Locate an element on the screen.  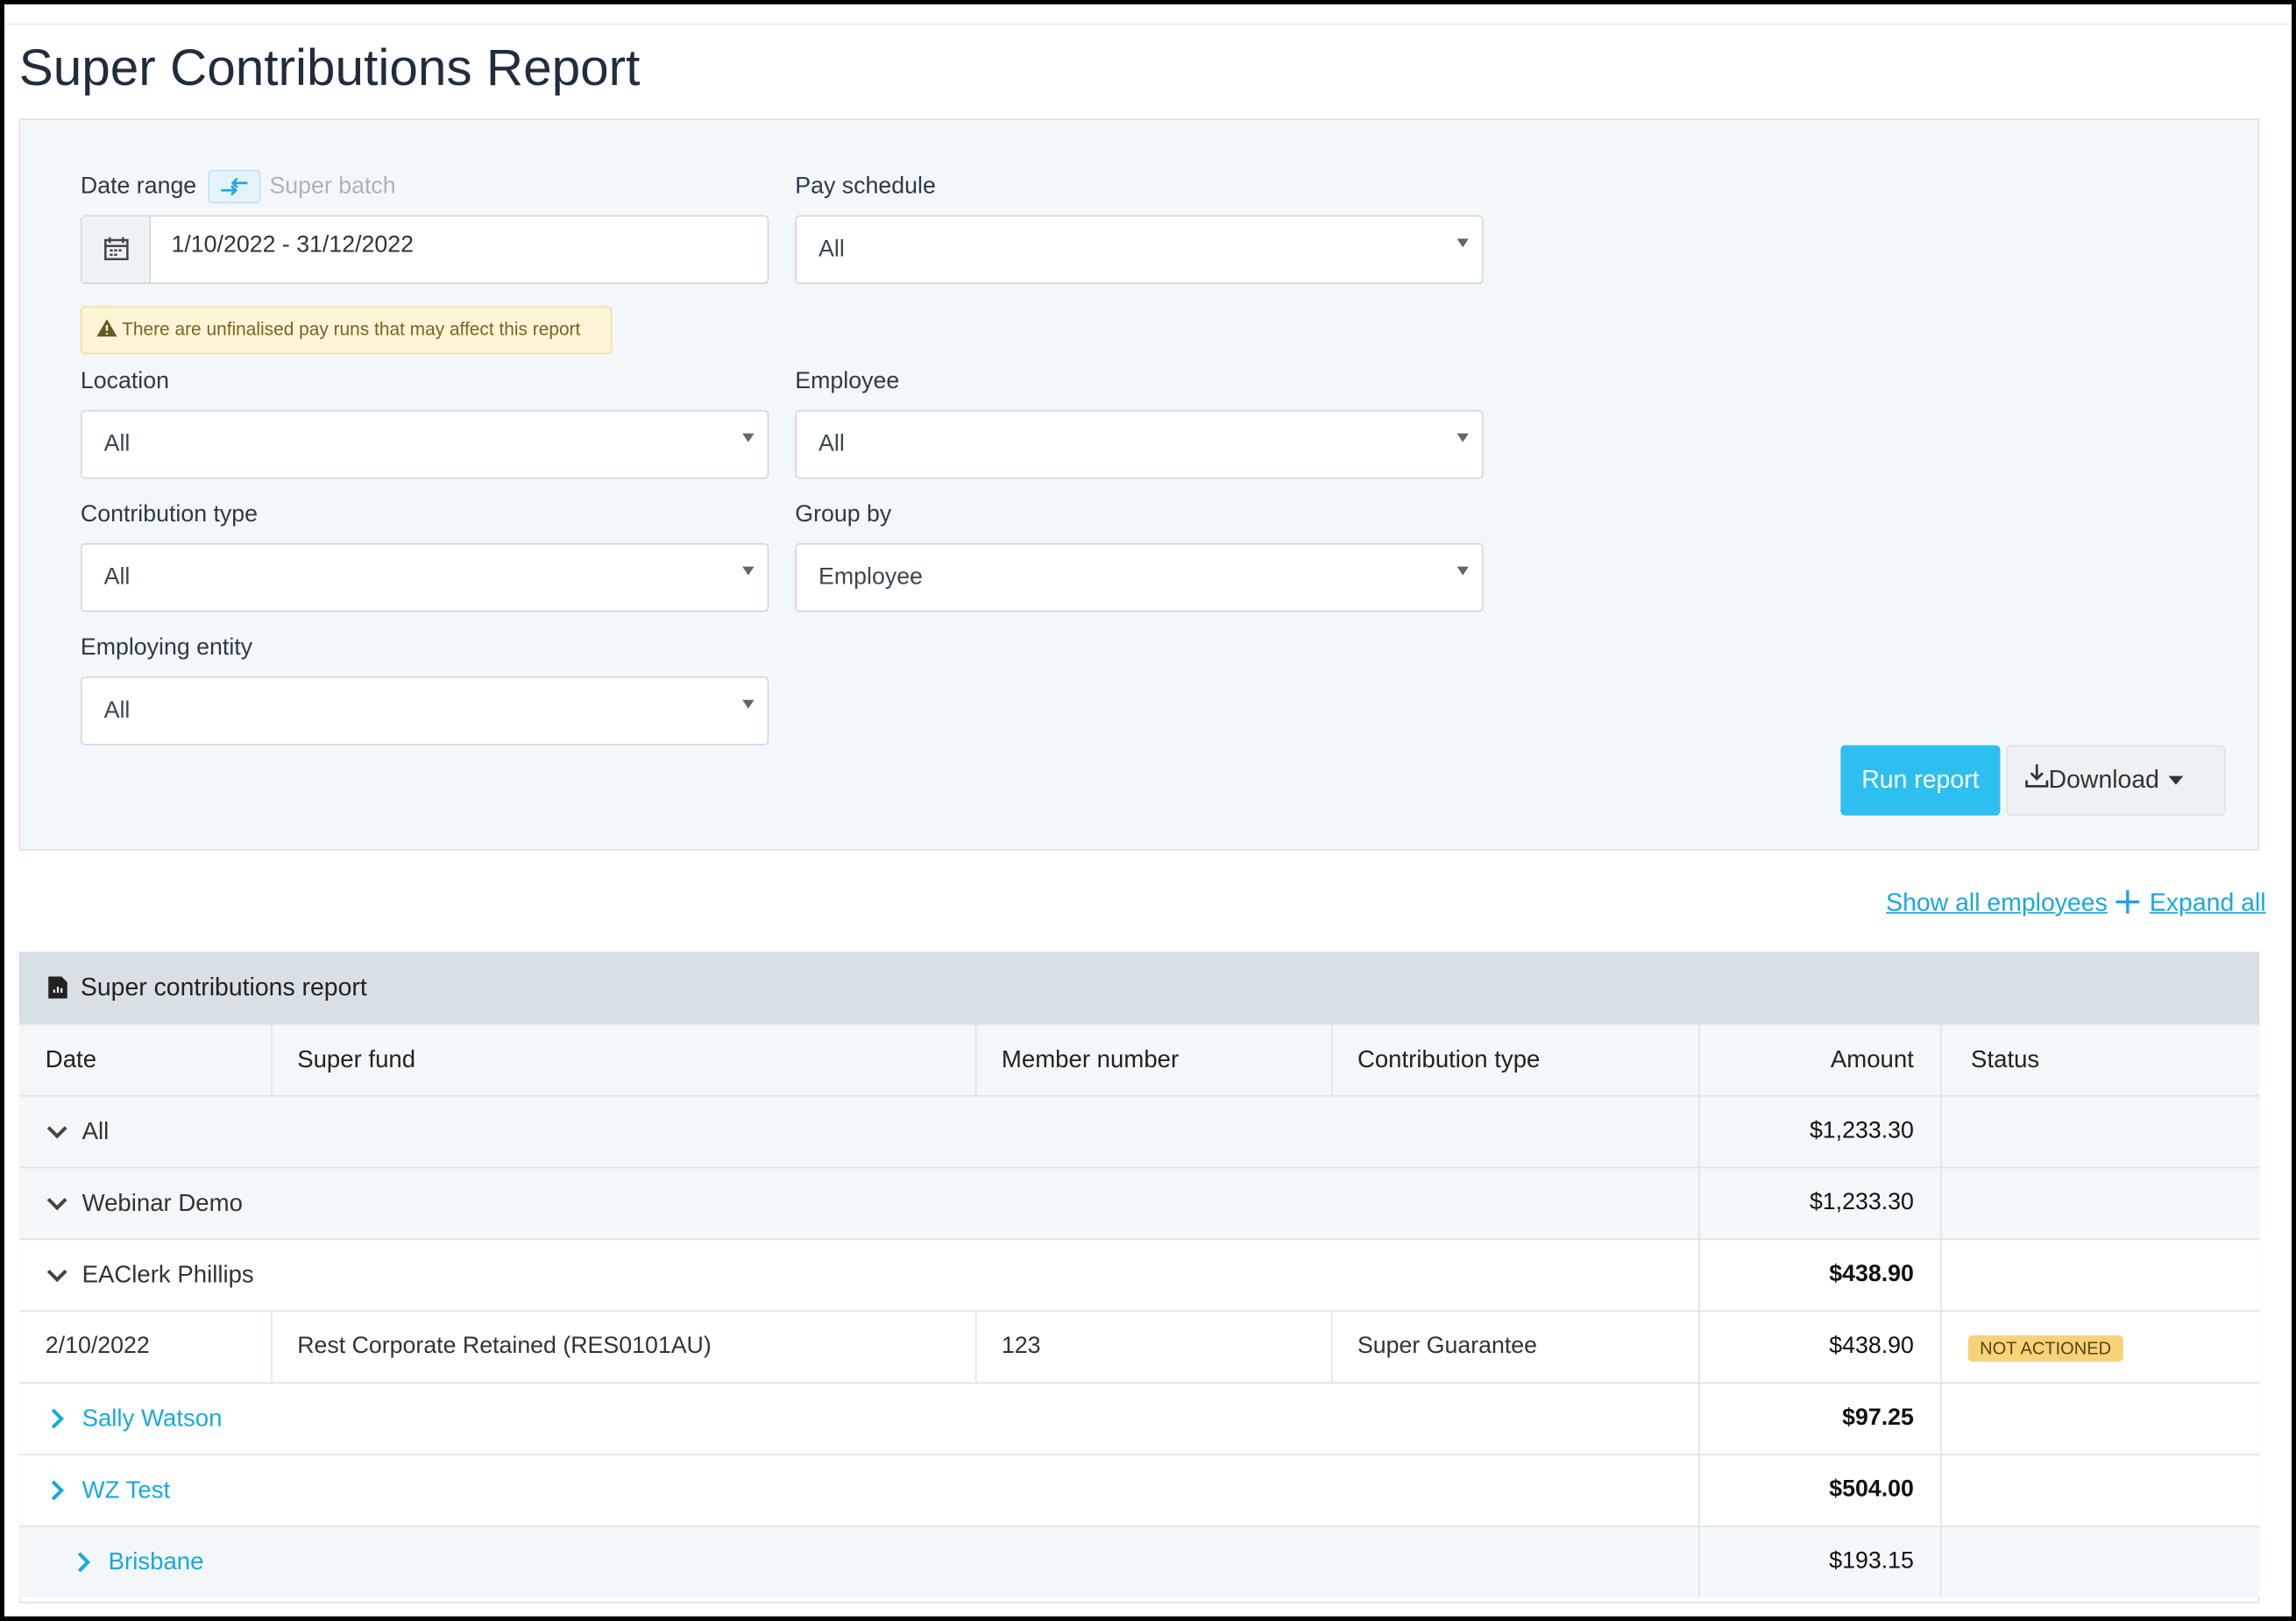
employee-label: Employee is located at coordinates (847, 382).